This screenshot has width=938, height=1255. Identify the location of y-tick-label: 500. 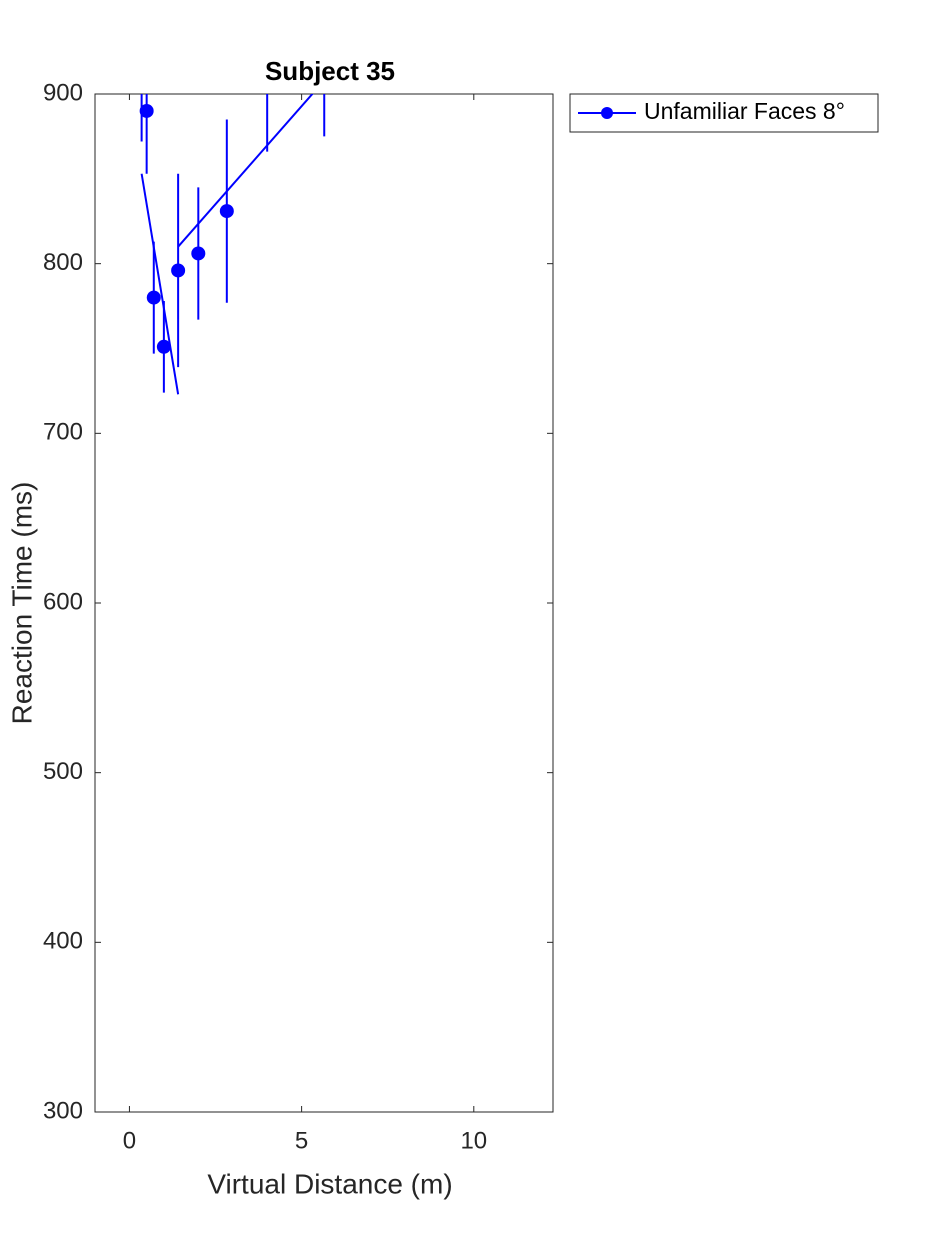
(63, 771).